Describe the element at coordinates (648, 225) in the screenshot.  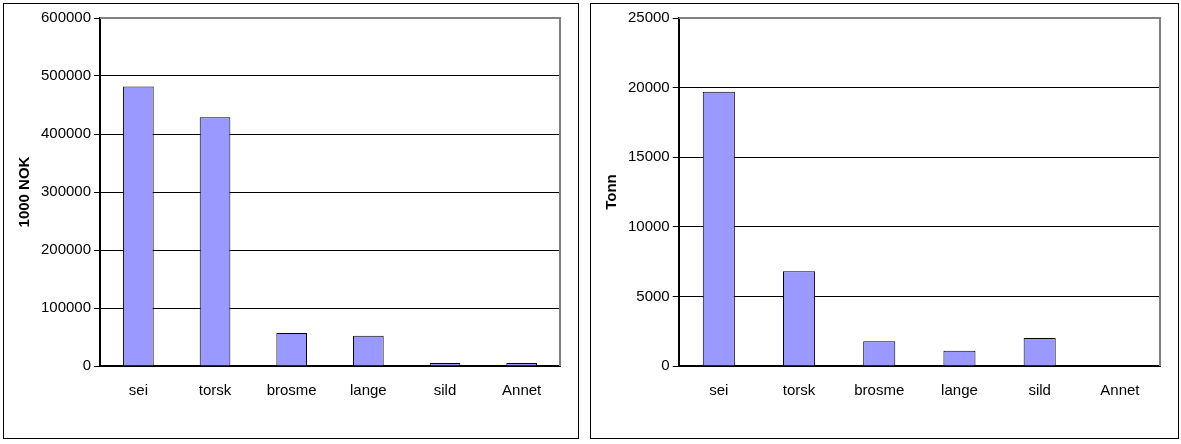
I see `y-tick-label: 10000` at that location.